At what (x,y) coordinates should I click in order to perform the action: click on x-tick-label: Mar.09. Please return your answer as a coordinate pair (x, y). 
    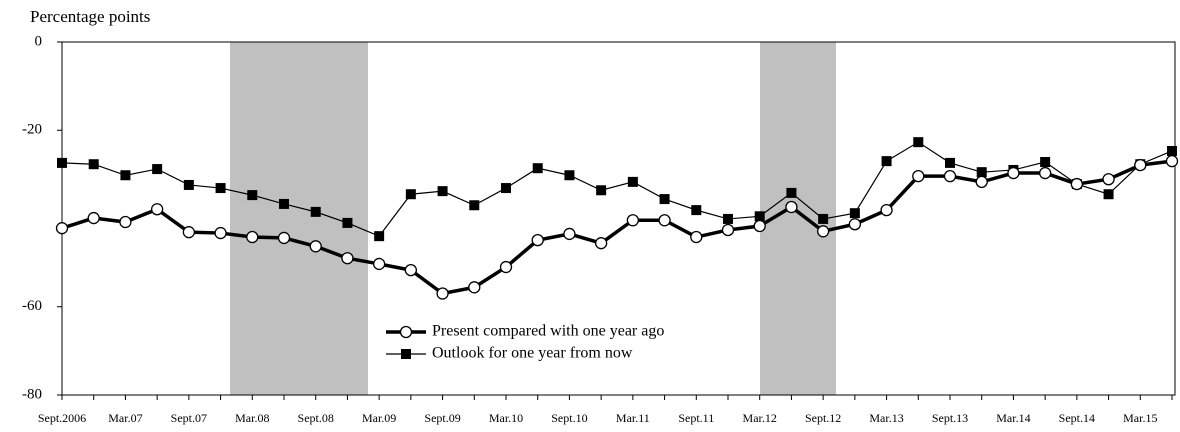
    Looking at the image, I should click on (379, 418).